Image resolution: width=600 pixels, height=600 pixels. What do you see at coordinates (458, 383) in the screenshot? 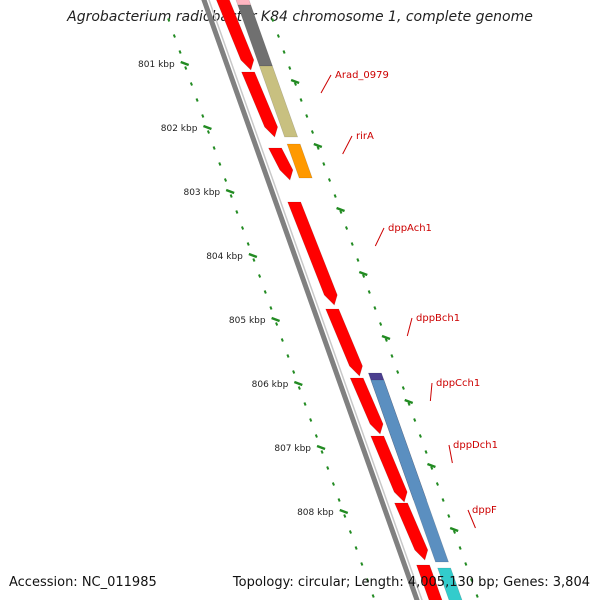
I see `gene-label: dppCch1` at bounding box center [458, 383].